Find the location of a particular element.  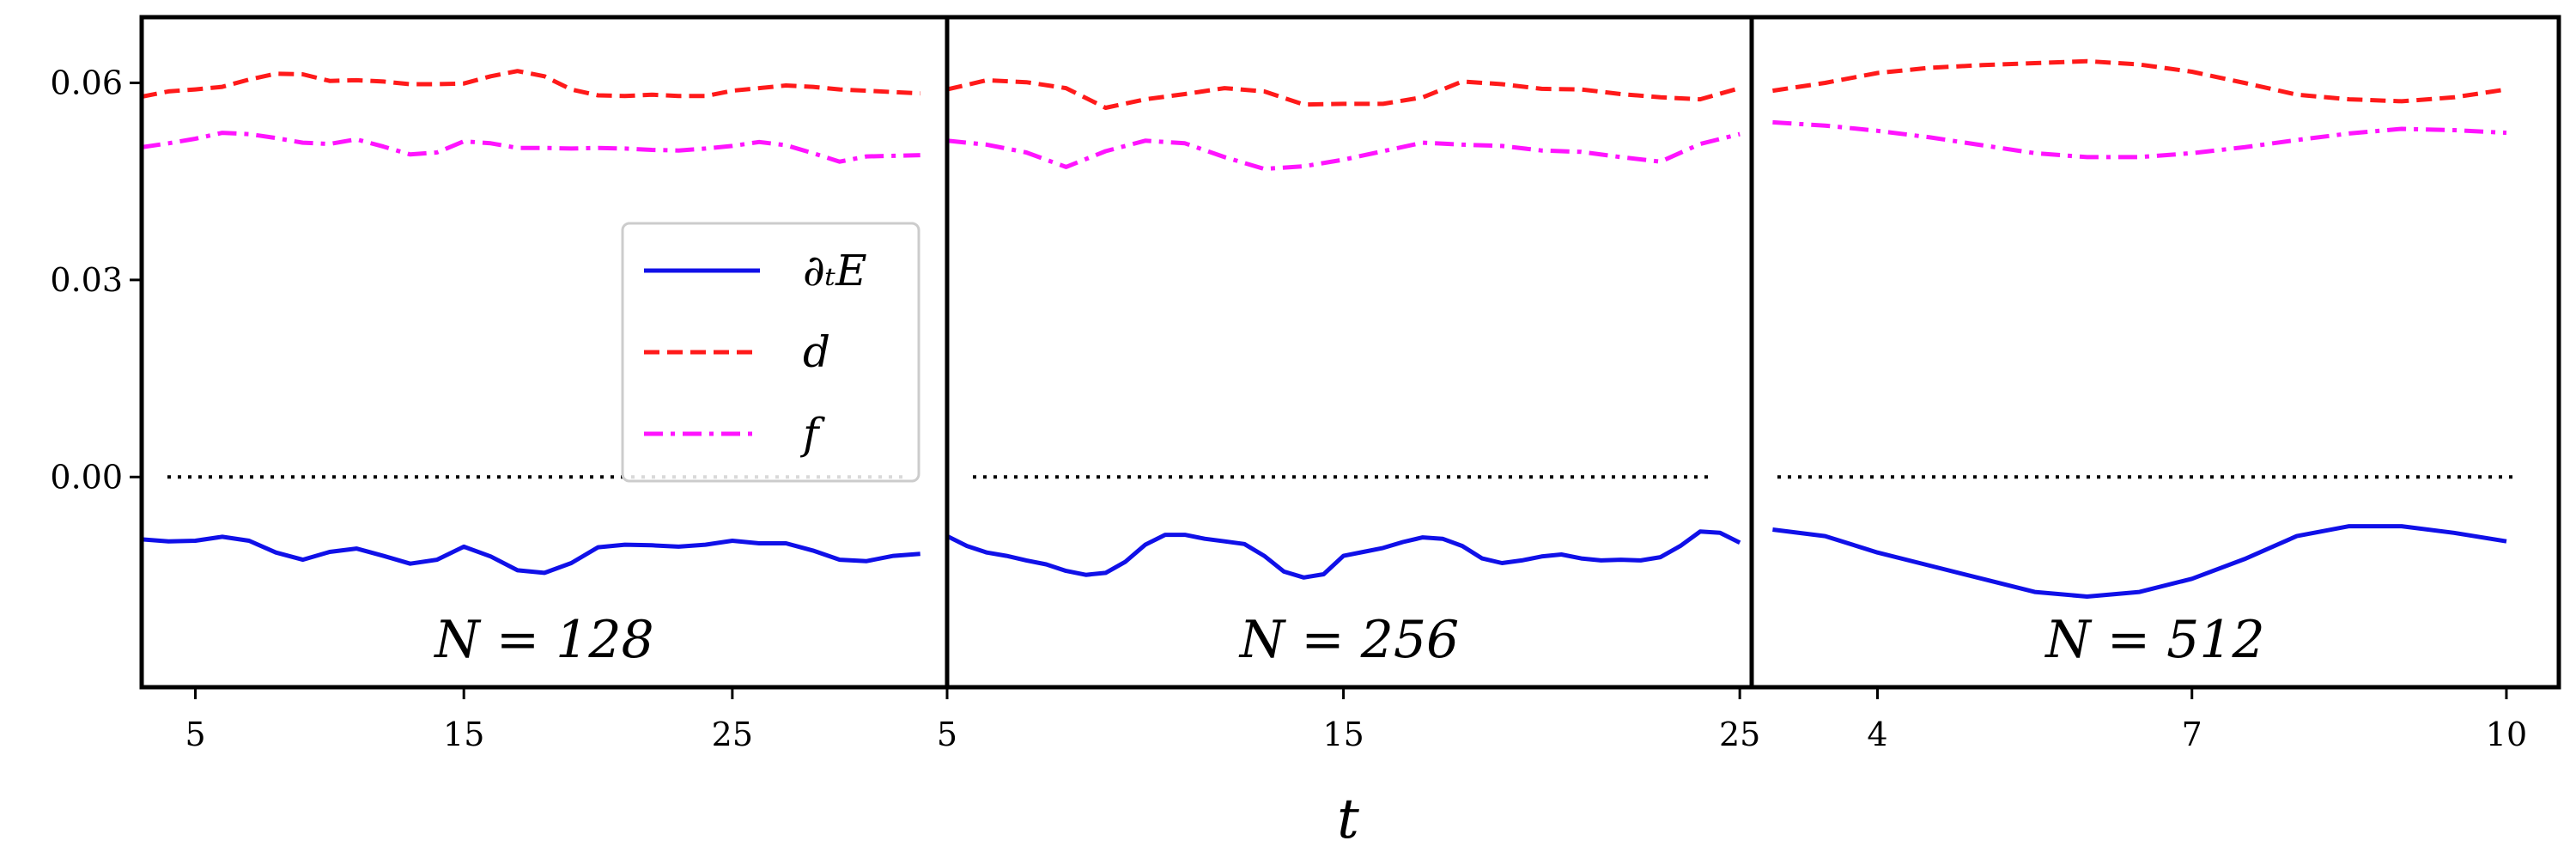

legend-box is located at coordinates (770, 352).